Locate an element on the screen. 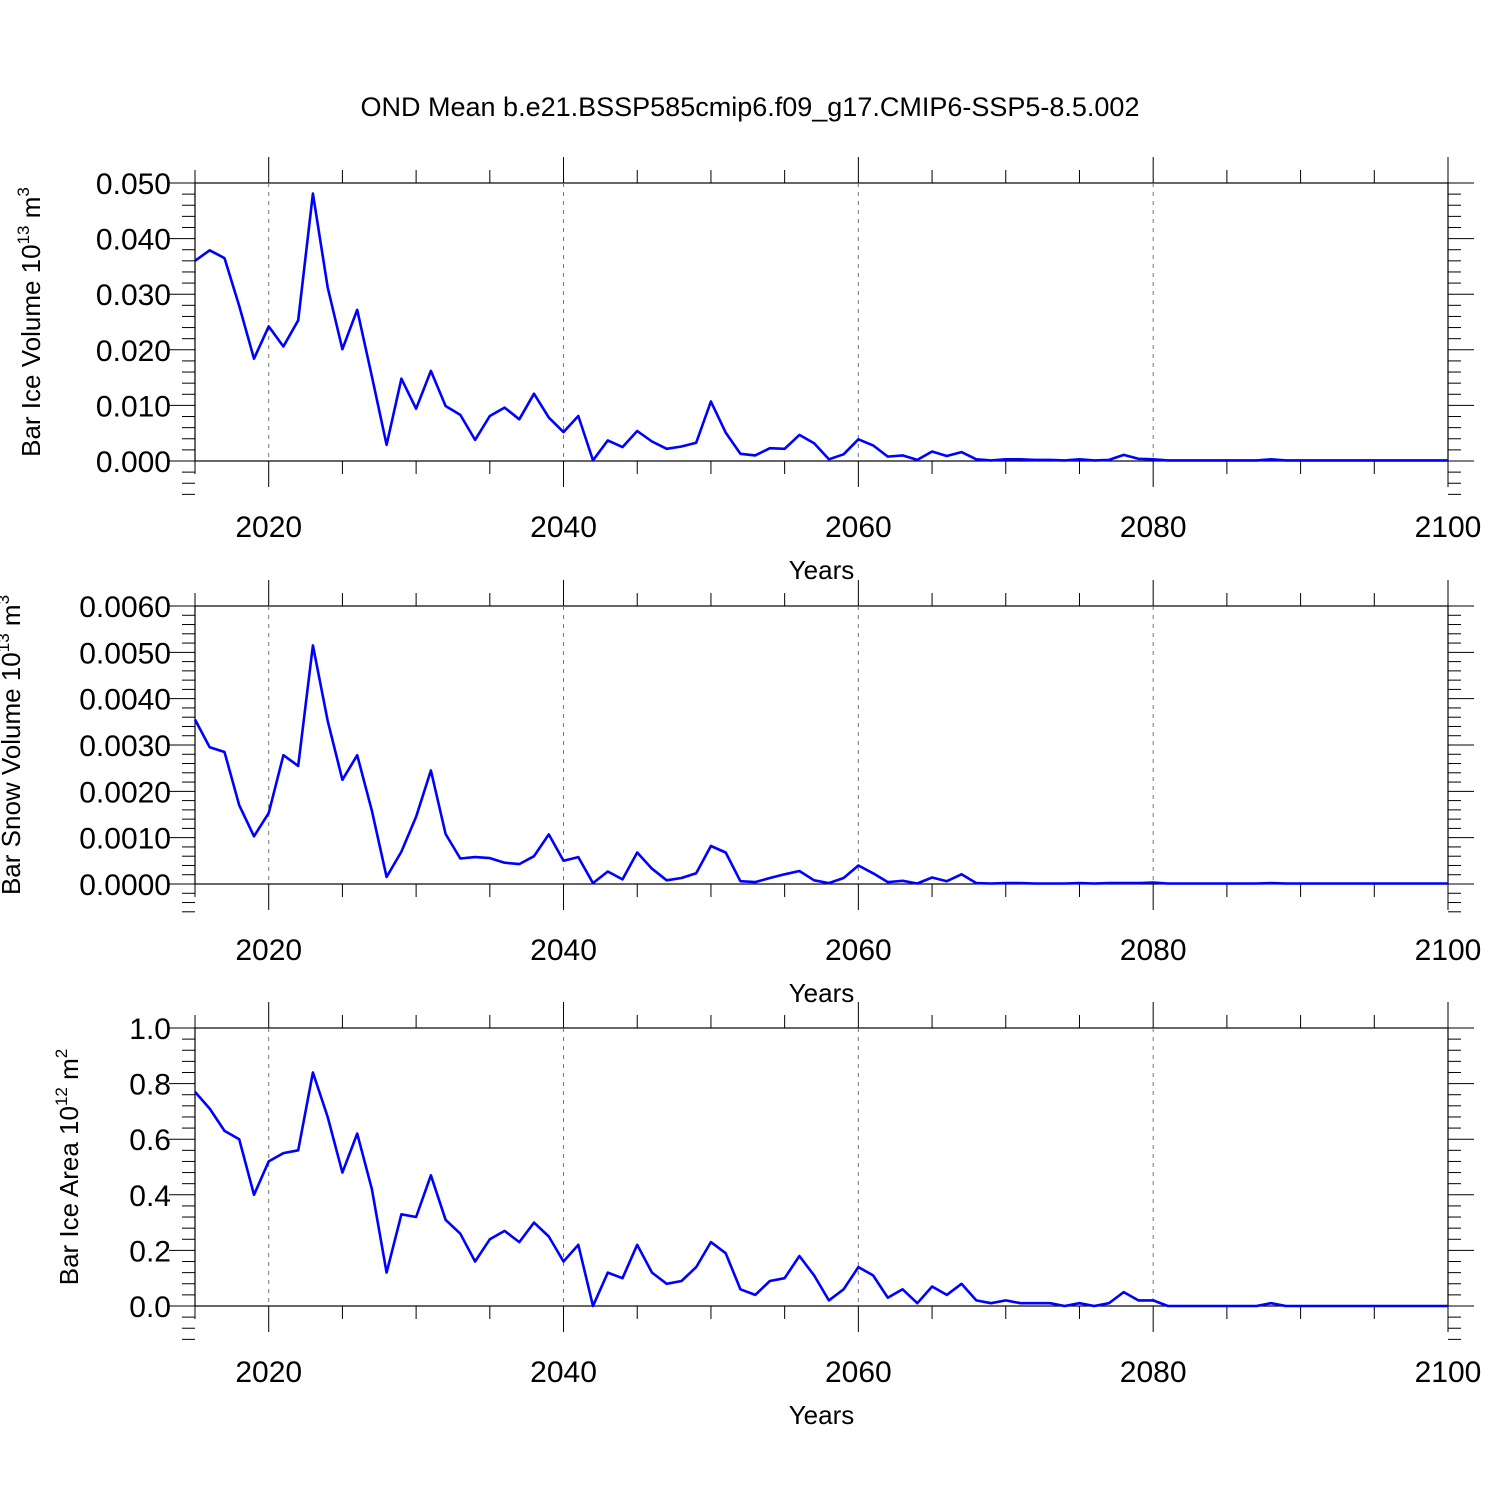 Image resolution: width=1500 pixels, height=1500 pixels. y-tick-label: 1.0 is located at coordinates (150, 1029).